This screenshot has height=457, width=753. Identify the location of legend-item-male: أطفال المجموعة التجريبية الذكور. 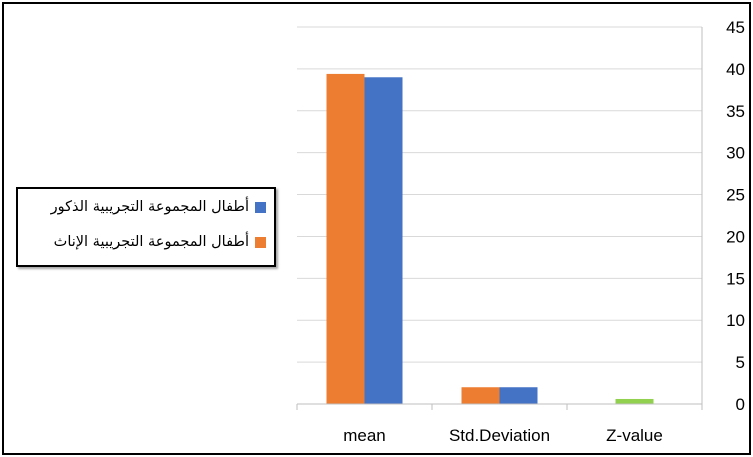
(158, 207).